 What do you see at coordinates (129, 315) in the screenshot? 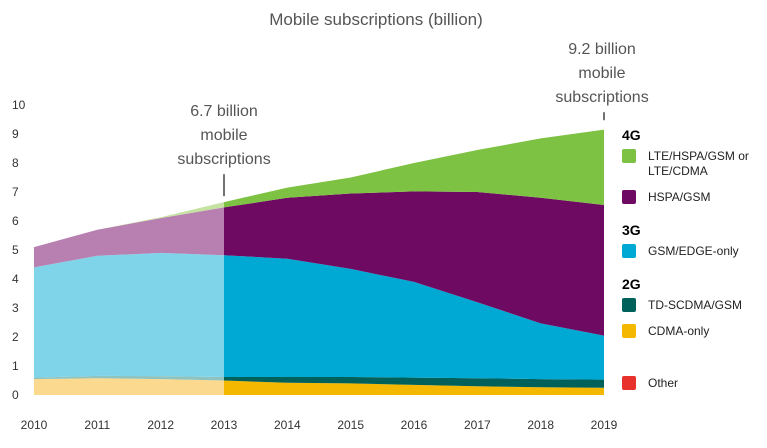
I see `area-gsmedge-historical` at bounding box center [129, 315].